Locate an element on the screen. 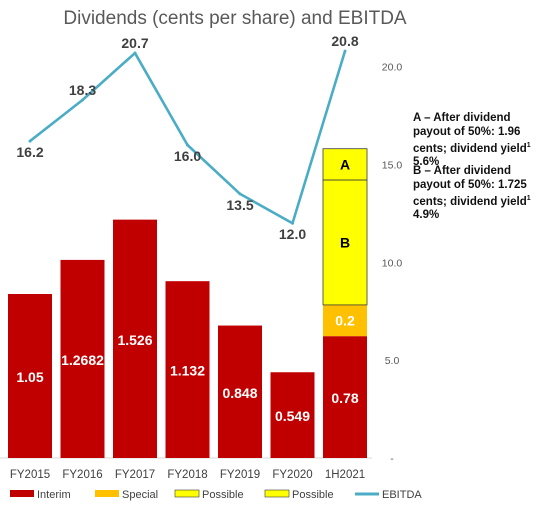 This screenshot has height=511, width=551. ebitda-point-fy2017 is located at coordinates (135, 53).